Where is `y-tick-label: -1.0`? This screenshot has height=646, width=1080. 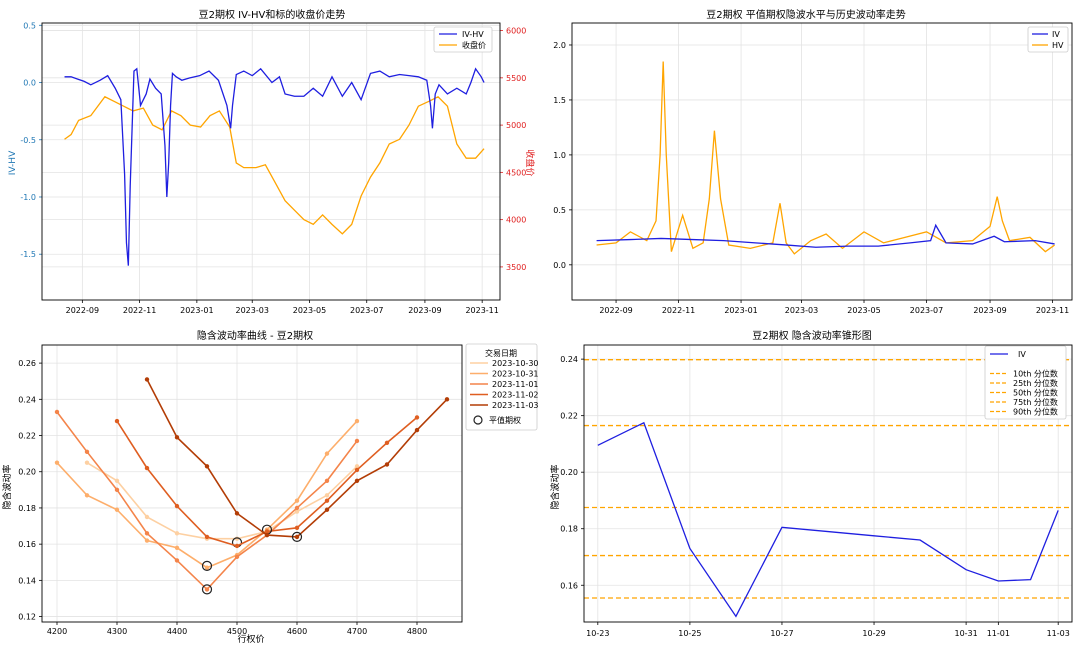 y-tick-label: -1.0 is located at coordinates (28, 197).